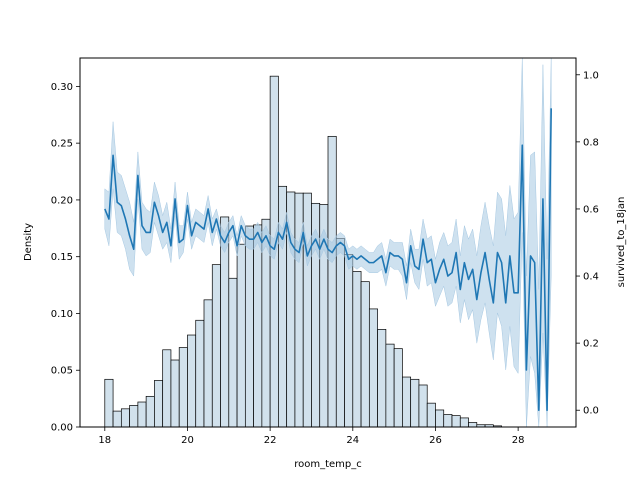 The height and width of the screenshot is (480, 640). What do you see at coordinates (62, 257) in the screenshot?
I see `left-y-tick-label: 0.15` at bounding box center [62, 257].